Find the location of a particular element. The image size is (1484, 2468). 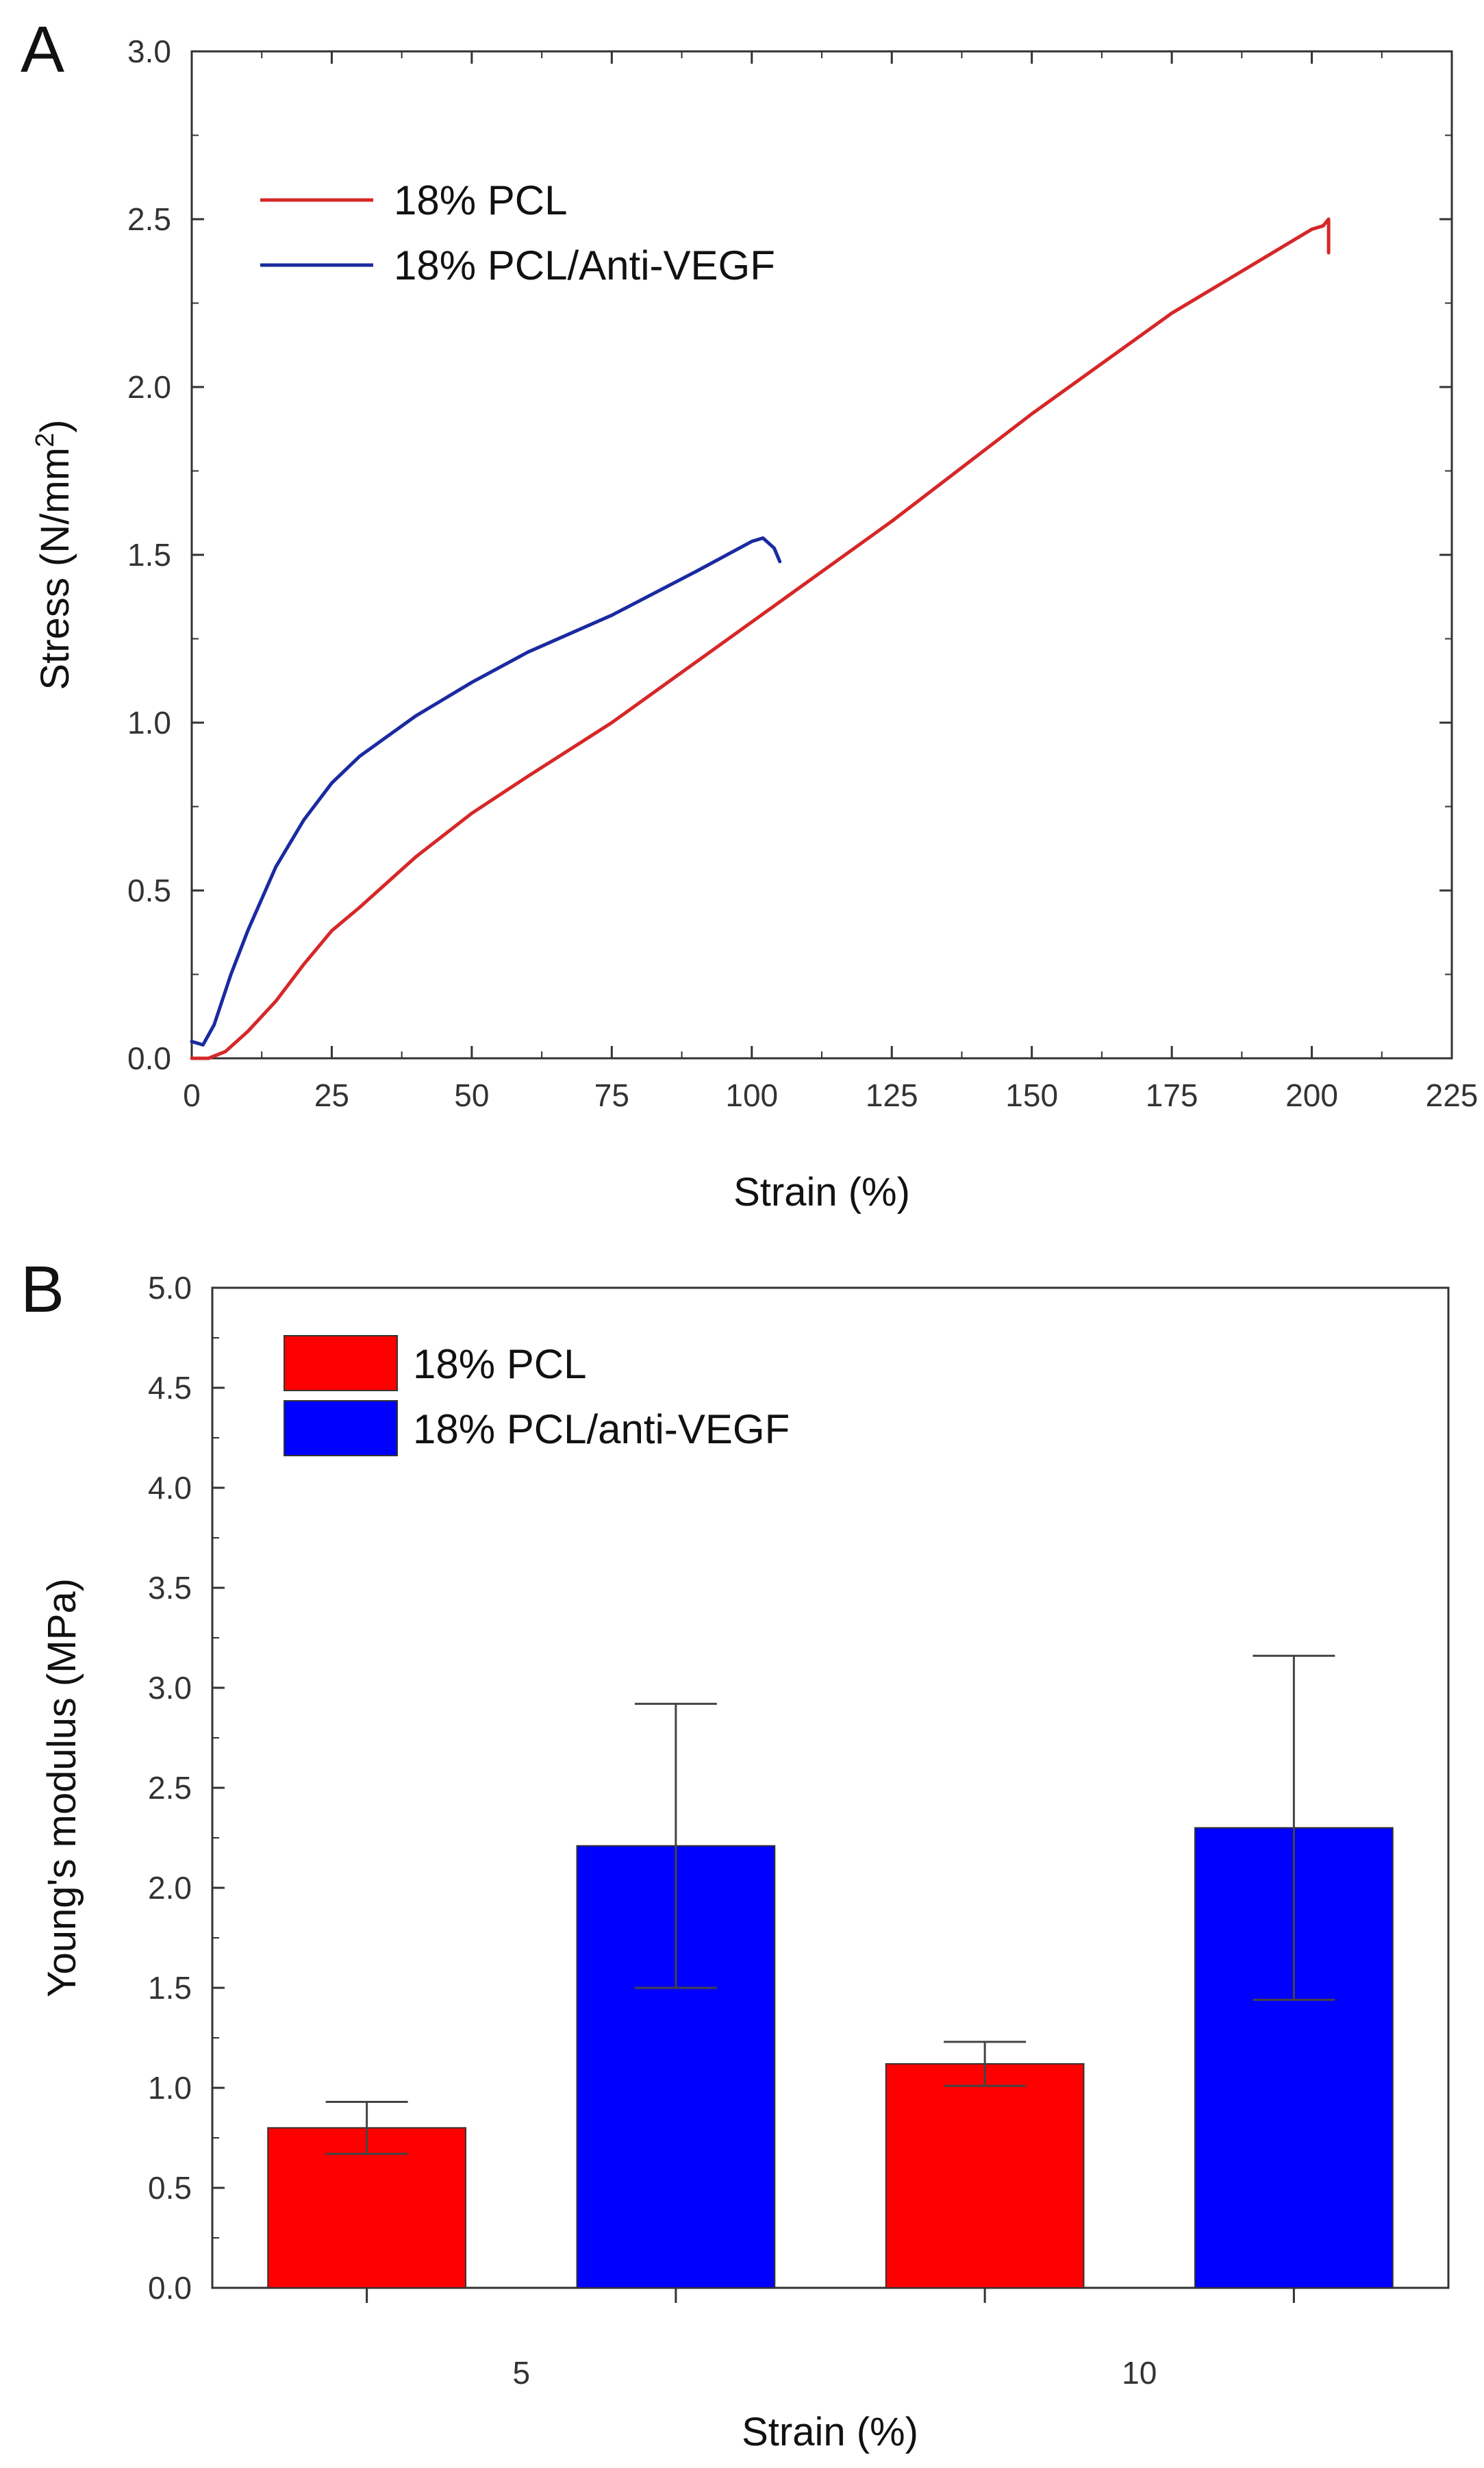

y-tick-label-a: 2.5 is located at coordinates (149, 219).